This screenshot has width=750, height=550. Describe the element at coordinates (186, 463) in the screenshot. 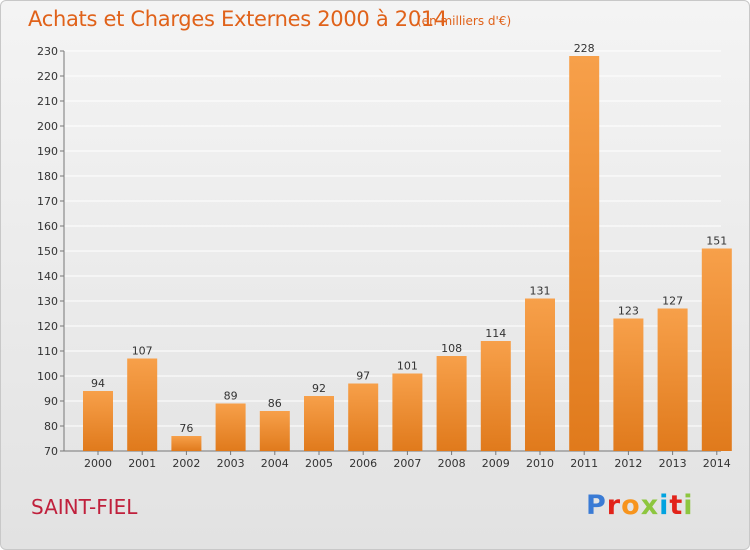

I see `x-tick-label-2002: 2002` at that location.